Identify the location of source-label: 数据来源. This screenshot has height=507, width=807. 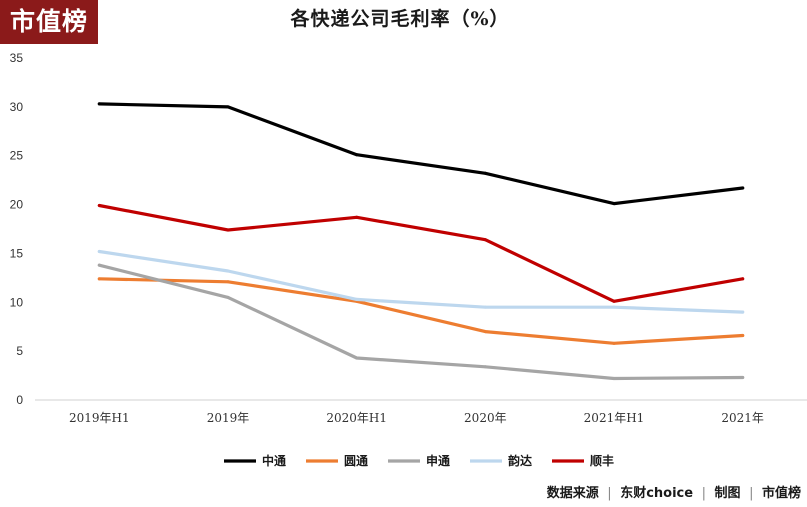
(572, 493).